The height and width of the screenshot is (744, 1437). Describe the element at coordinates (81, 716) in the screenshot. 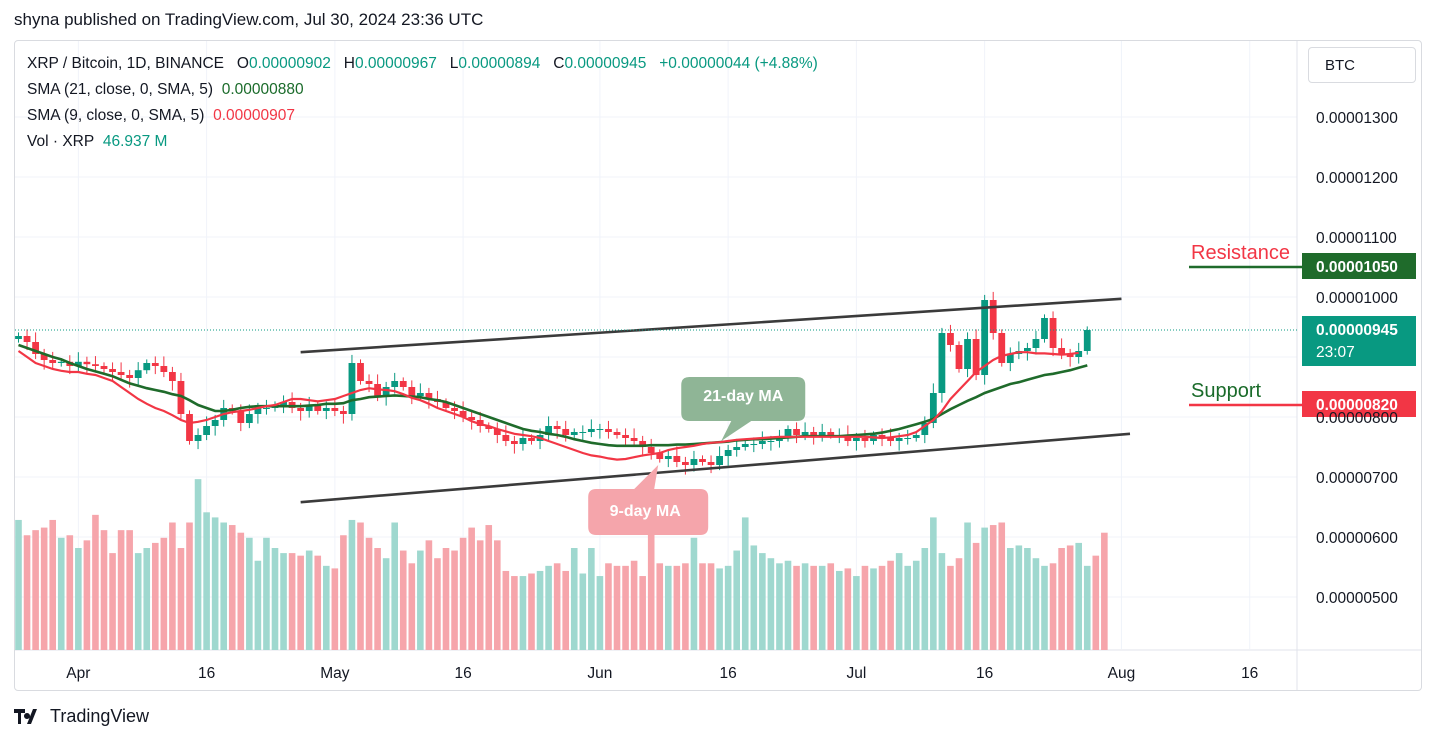

I see `footer-brand: TradingView` at that location.